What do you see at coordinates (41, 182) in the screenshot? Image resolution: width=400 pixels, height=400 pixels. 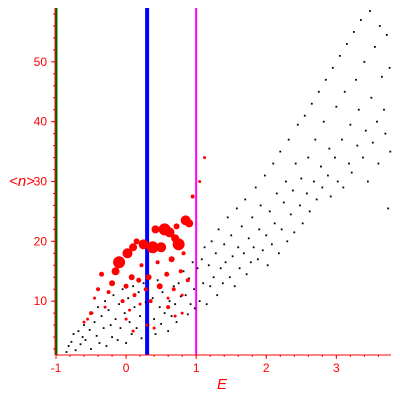 I see `y-tick-label: 30` at bounding box center [41, 182].